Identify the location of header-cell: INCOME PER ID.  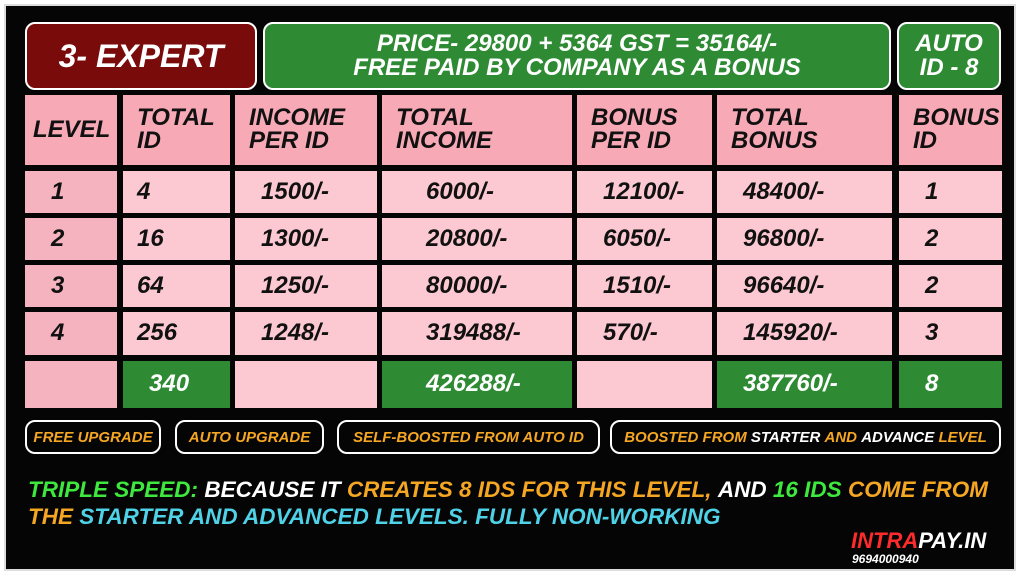
(306, 130).